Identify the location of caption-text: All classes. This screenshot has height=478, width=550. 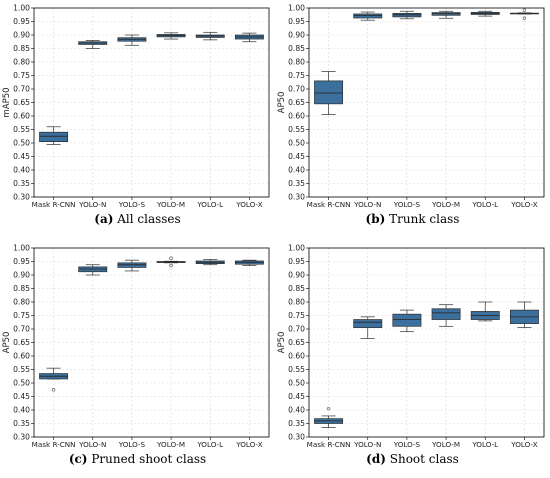
(149, 219).